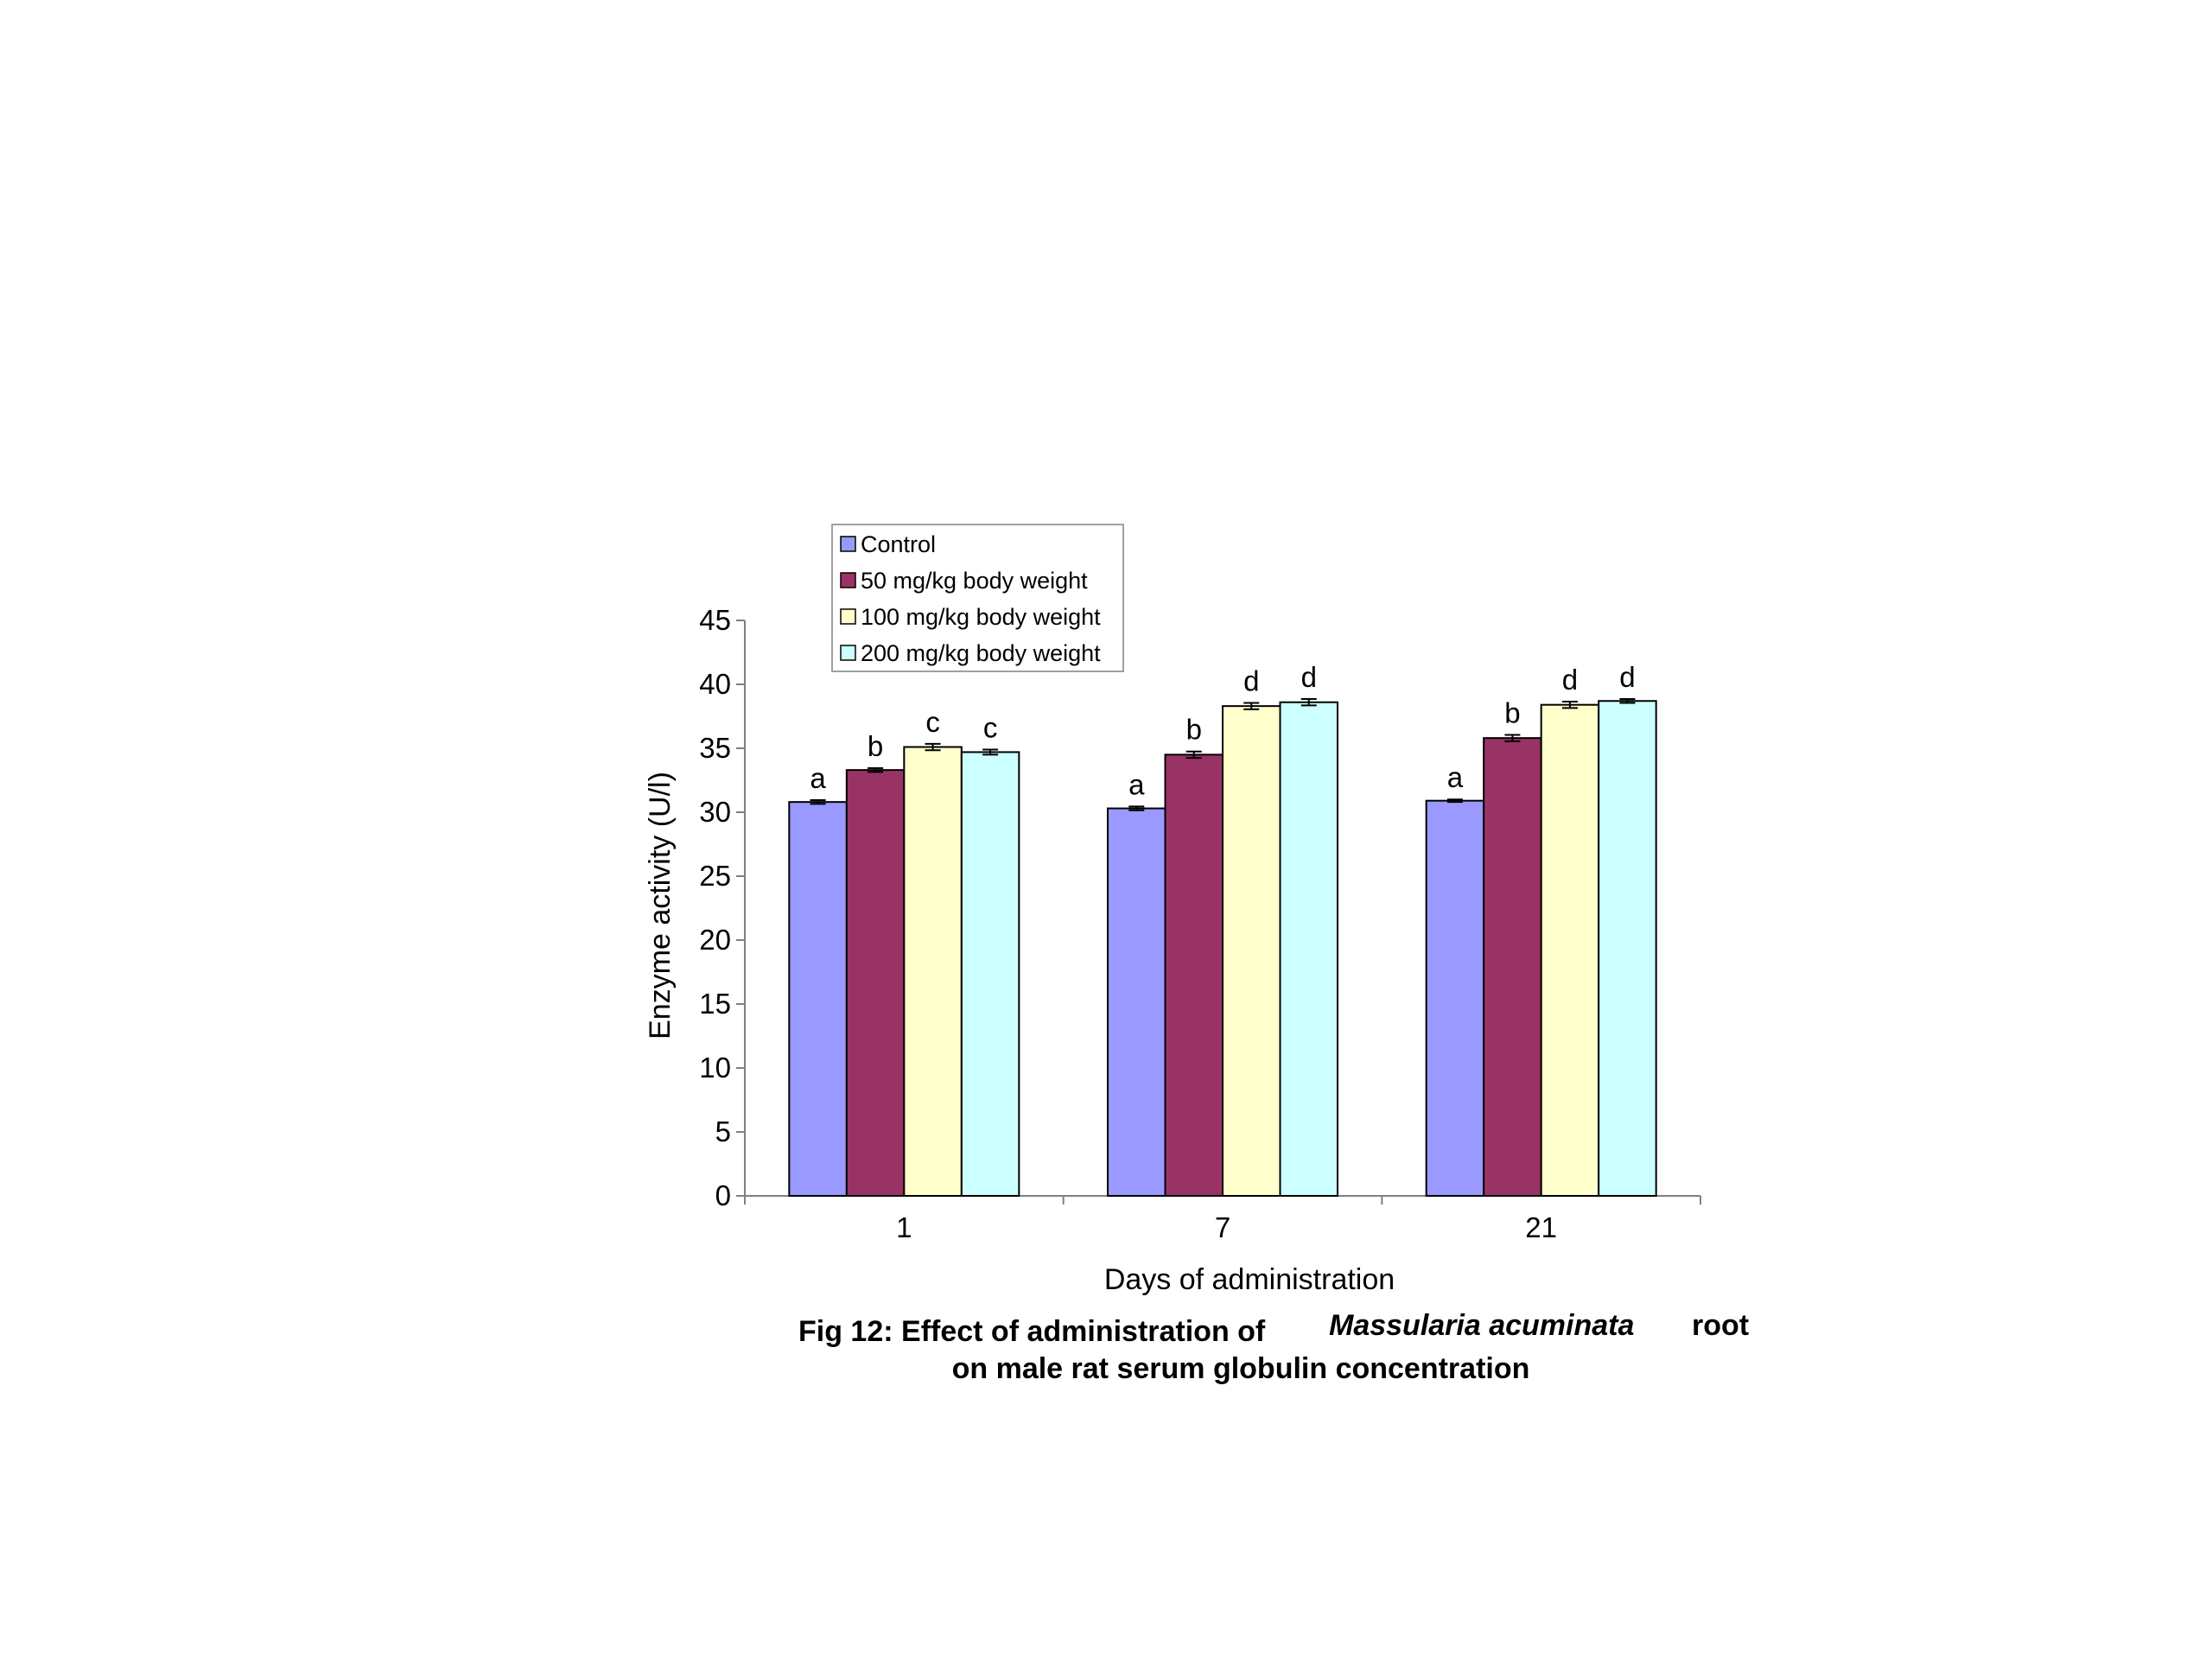 This screenshot has width=2212, height=1659. I want to click on caption-line-2: on male rat serum globulin concentration, so click(1241, 1368).